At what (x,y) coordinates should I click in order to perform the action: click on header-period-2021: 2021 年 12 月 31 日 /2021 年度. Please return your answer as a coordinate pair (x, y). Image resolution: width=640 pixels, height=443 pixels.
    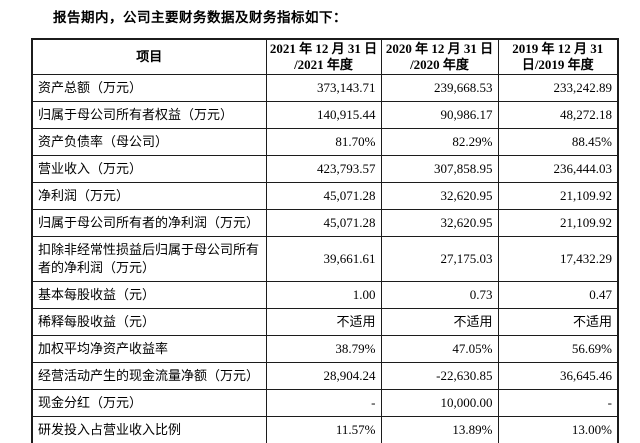
    Looking at the image, I should click on (323, 56).